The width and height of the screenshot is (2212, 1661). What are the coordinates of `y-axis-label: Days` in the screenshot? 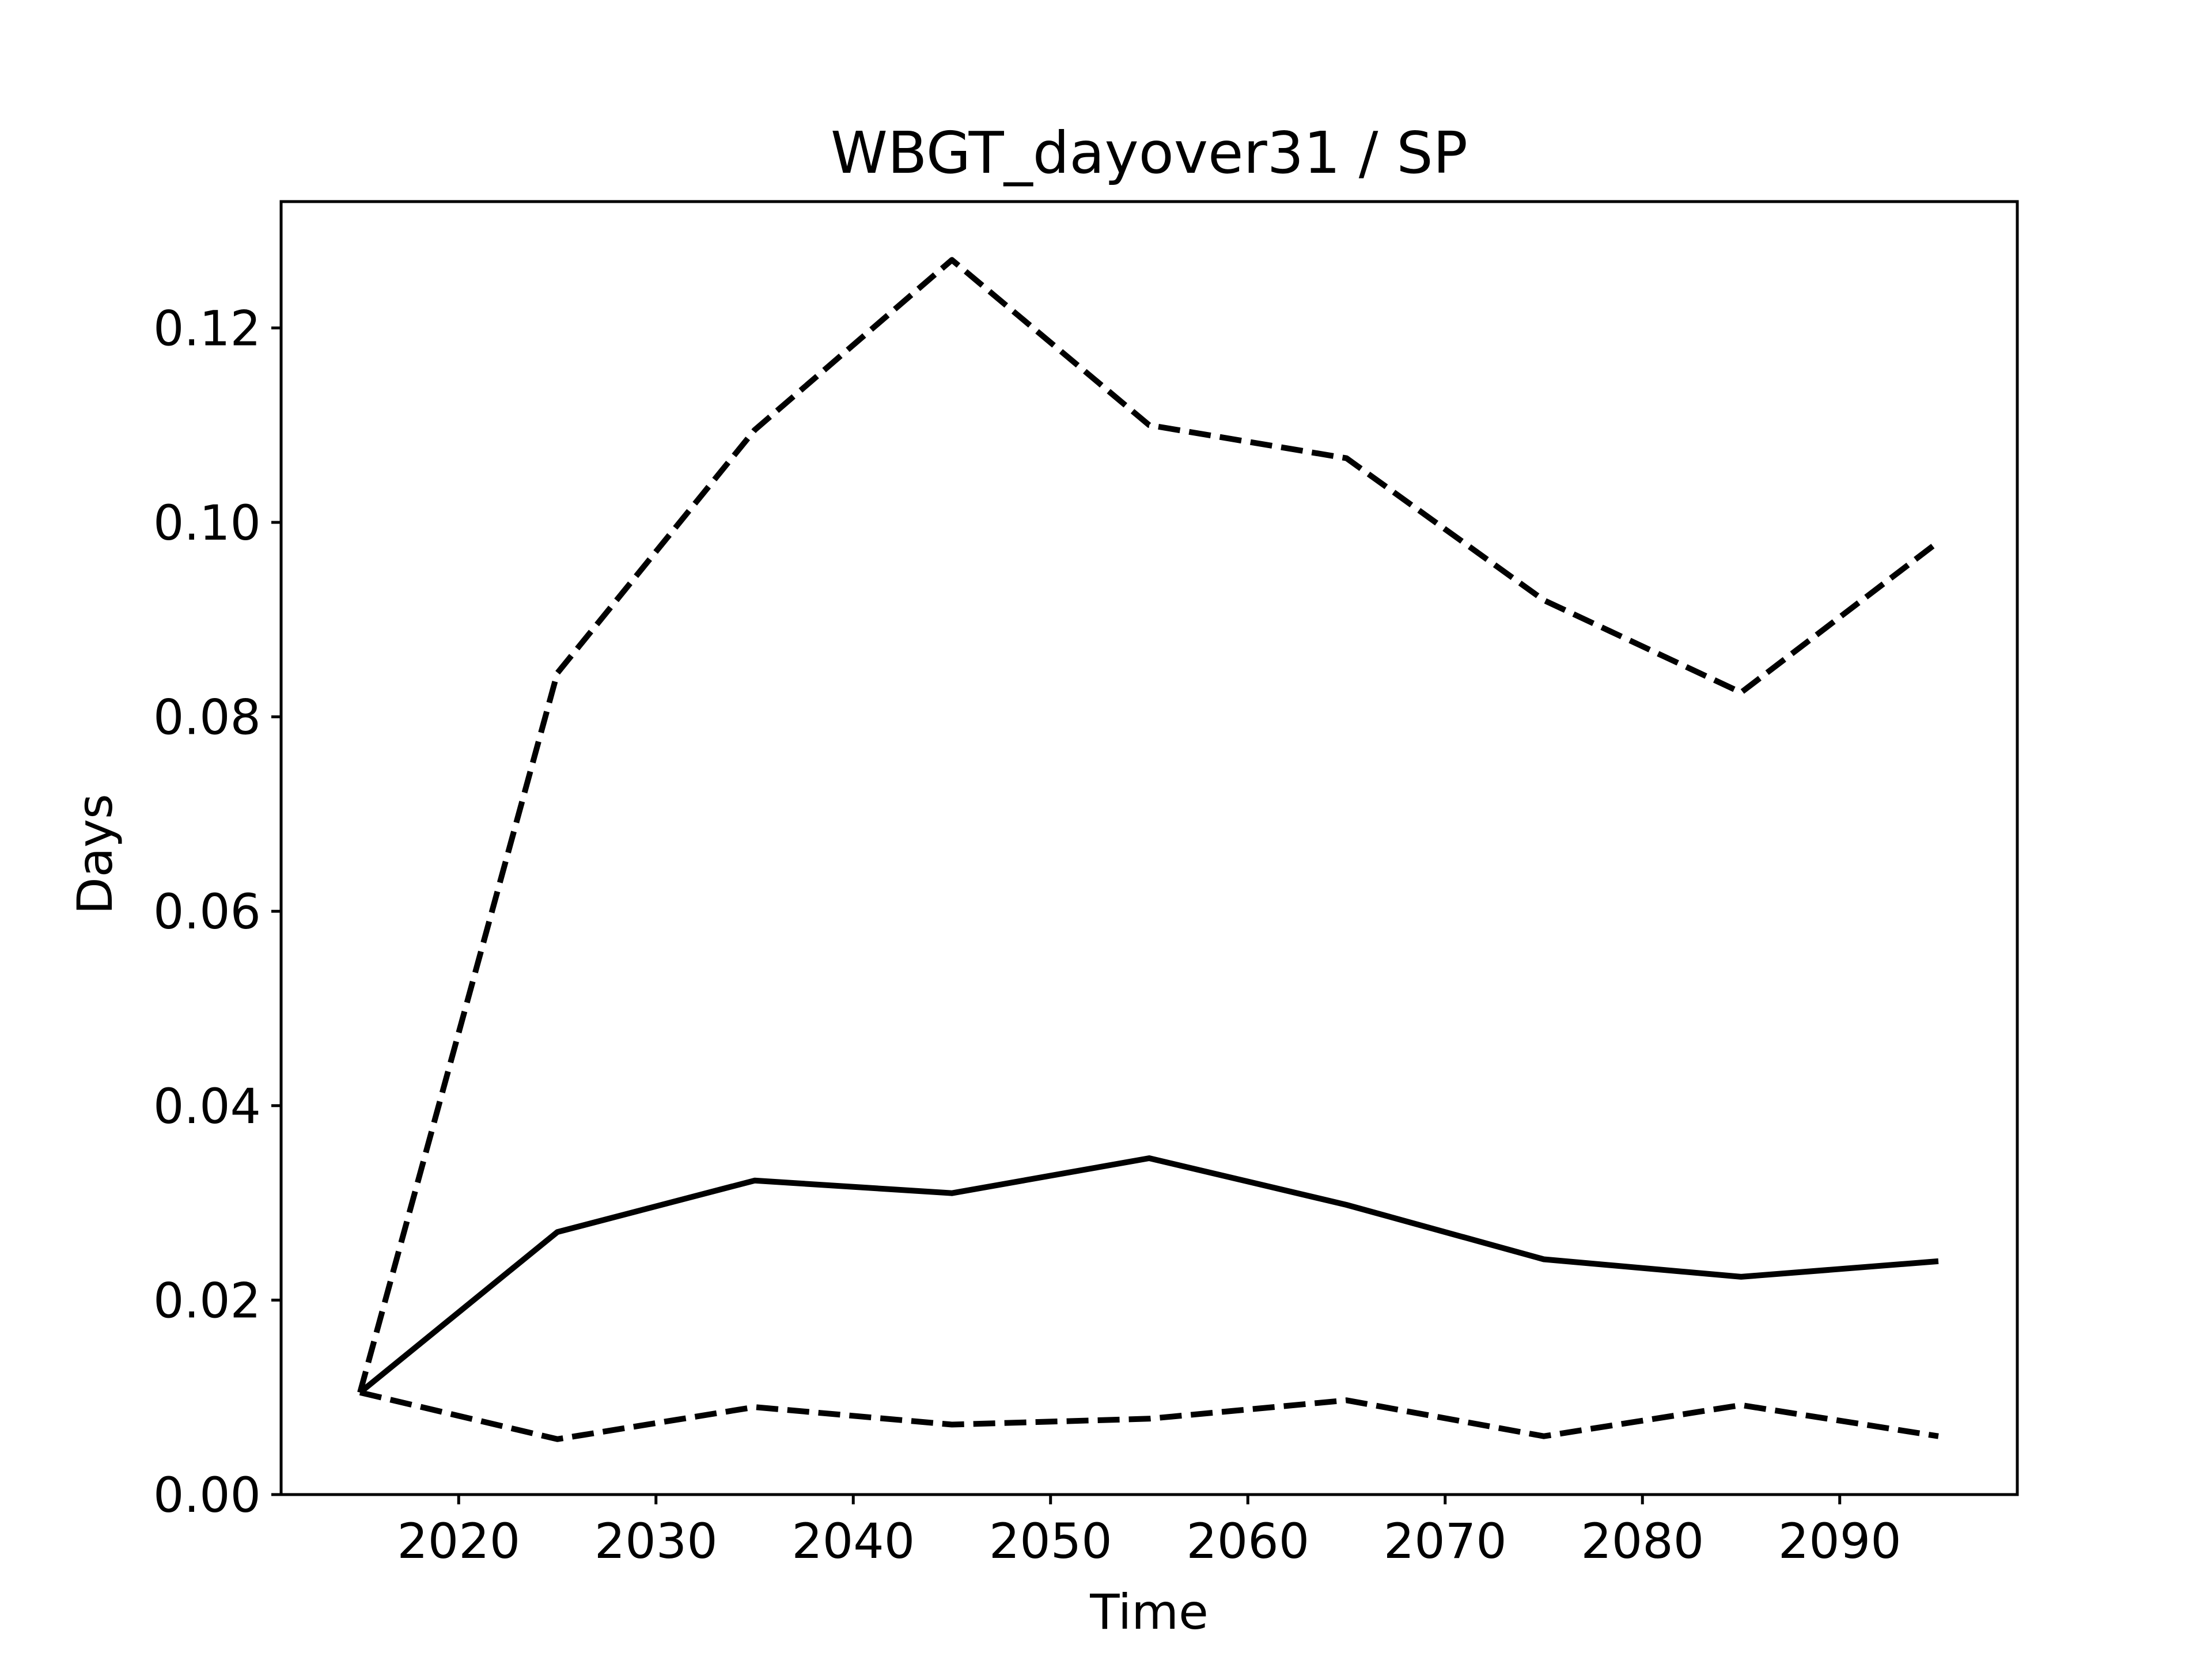 It's located at (95, 854).